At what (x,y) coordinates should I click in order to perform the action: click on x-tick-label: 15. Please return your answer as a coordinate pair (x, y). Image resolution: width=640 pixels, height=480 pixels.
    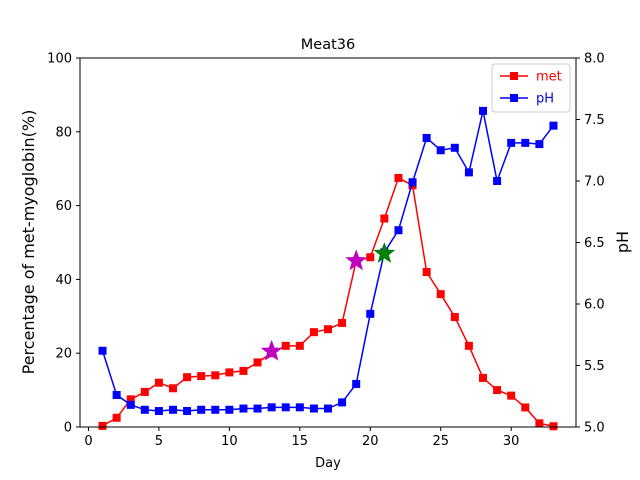
    Looking at the image, I should click on (300, 441).